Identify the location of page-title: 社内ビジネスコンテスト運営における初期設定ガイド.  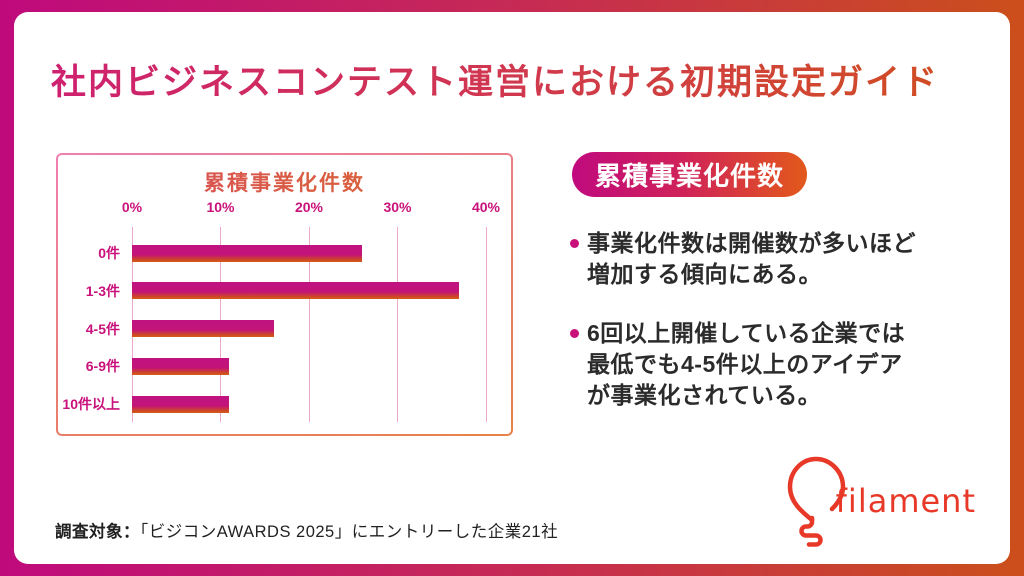
(516, 79).